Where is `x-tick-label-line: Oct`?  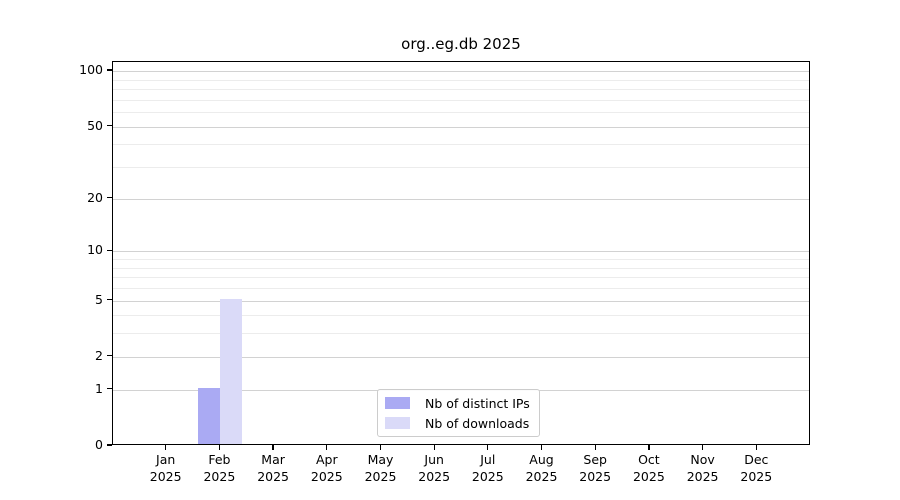 x-tick-label-line: Oct is located at coordinates (649, 459).